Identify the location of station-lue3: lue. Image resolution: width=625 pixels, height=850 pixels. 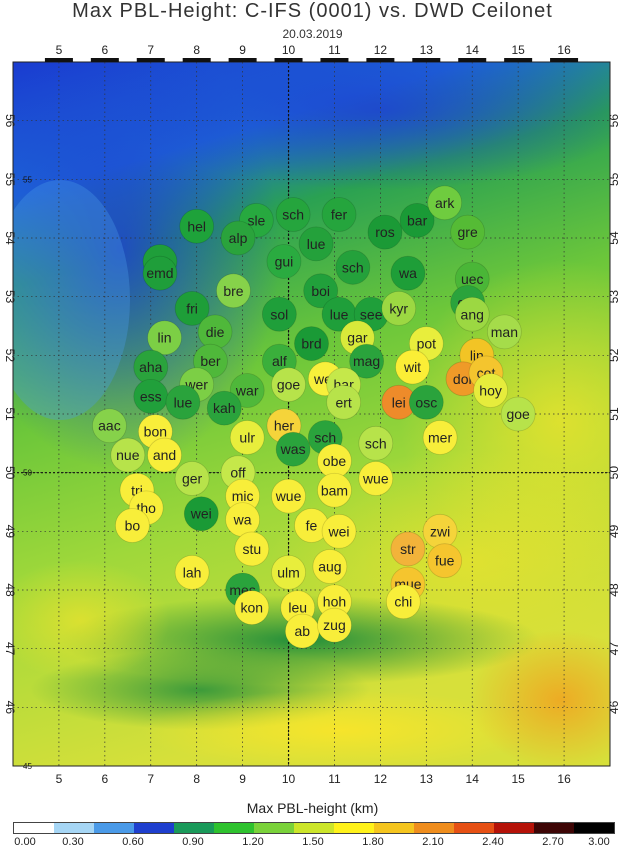
(183, 402).